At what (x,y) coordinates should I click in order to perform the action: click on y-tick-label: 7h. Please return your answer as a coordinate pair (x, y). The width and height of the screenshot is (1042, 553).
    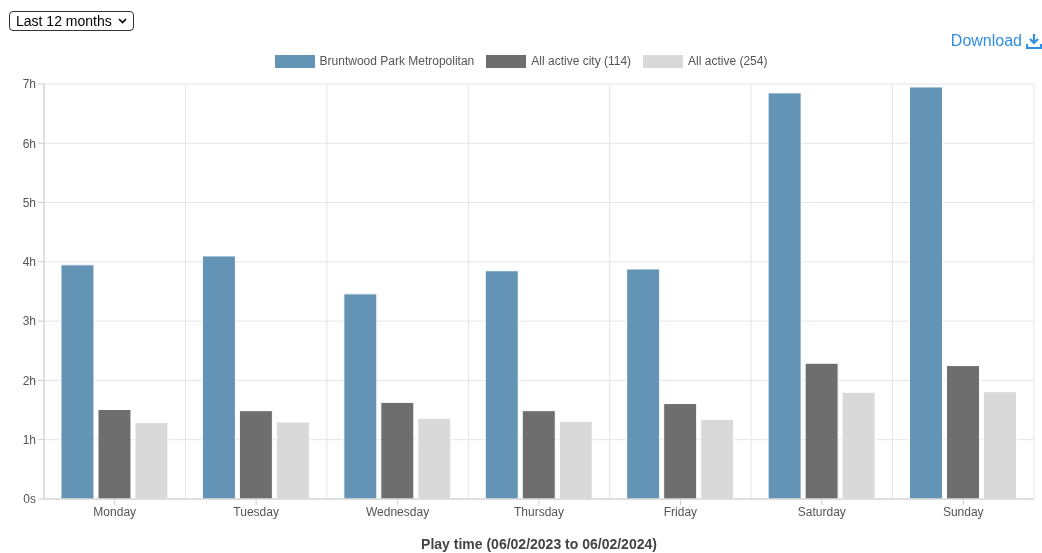
    Looking at the image, I should click on (29, 84).